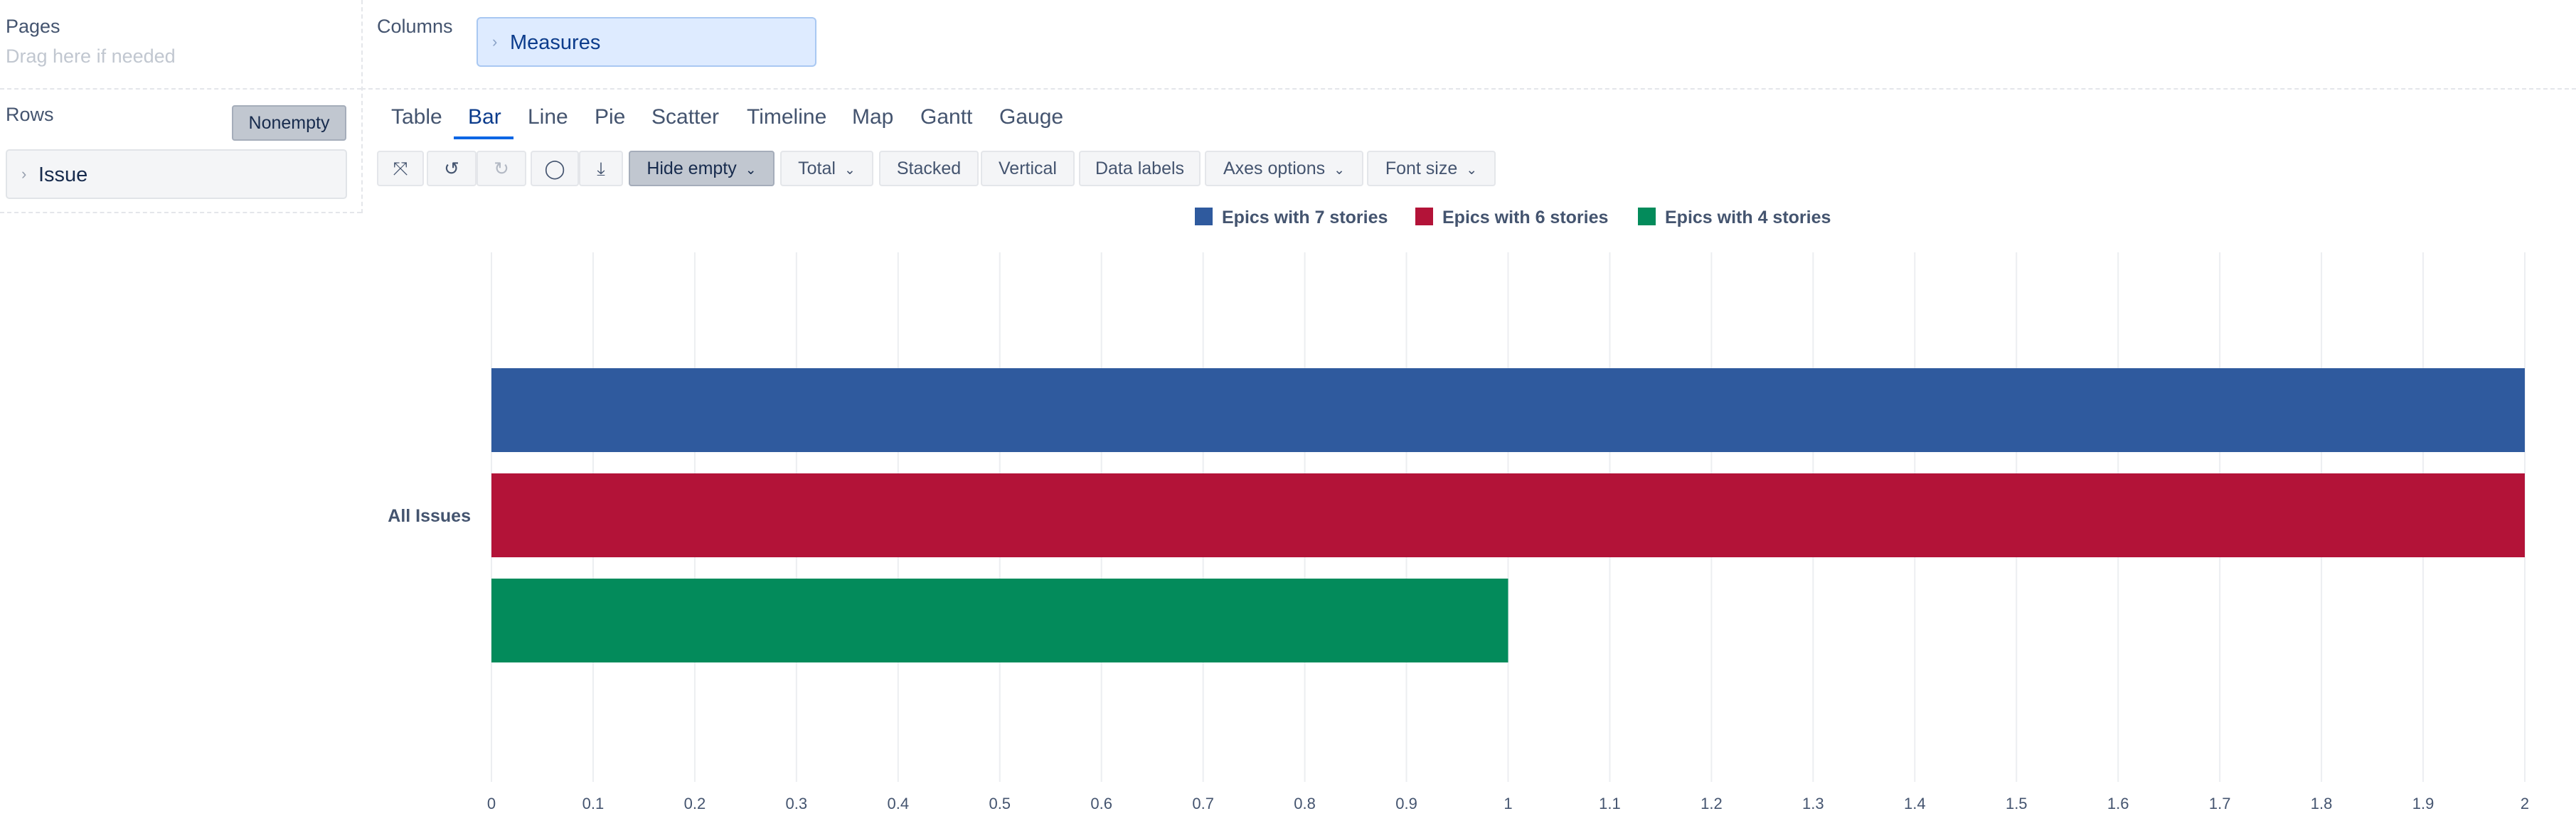  Describe the element at coordinates (2118, 804) in the screenshot. I see `x-tick-label: 1.6` at that location.